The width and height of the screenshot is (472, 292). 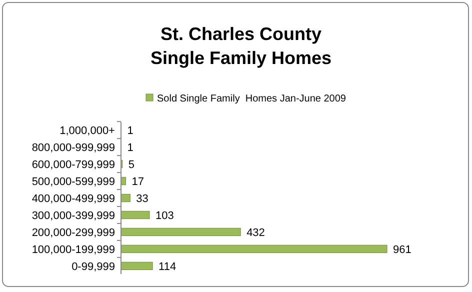 What do you see at coordinates (93, 266) in the screenshot?
I see `y-tick-label: 0-99,999` at bounding box center [93, 266].